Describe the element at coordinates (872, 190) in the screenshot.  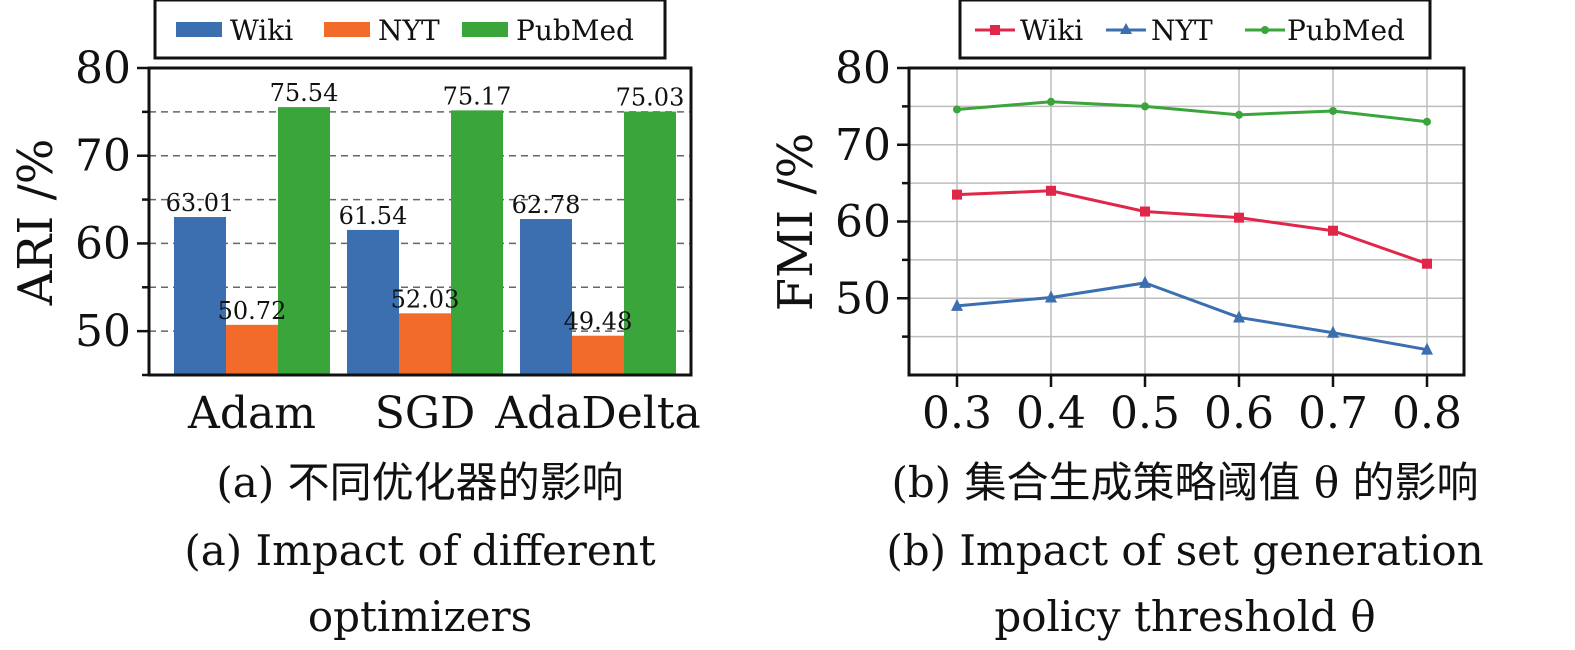
I see `y-ticks-b: 50 60 70 80` at that location.